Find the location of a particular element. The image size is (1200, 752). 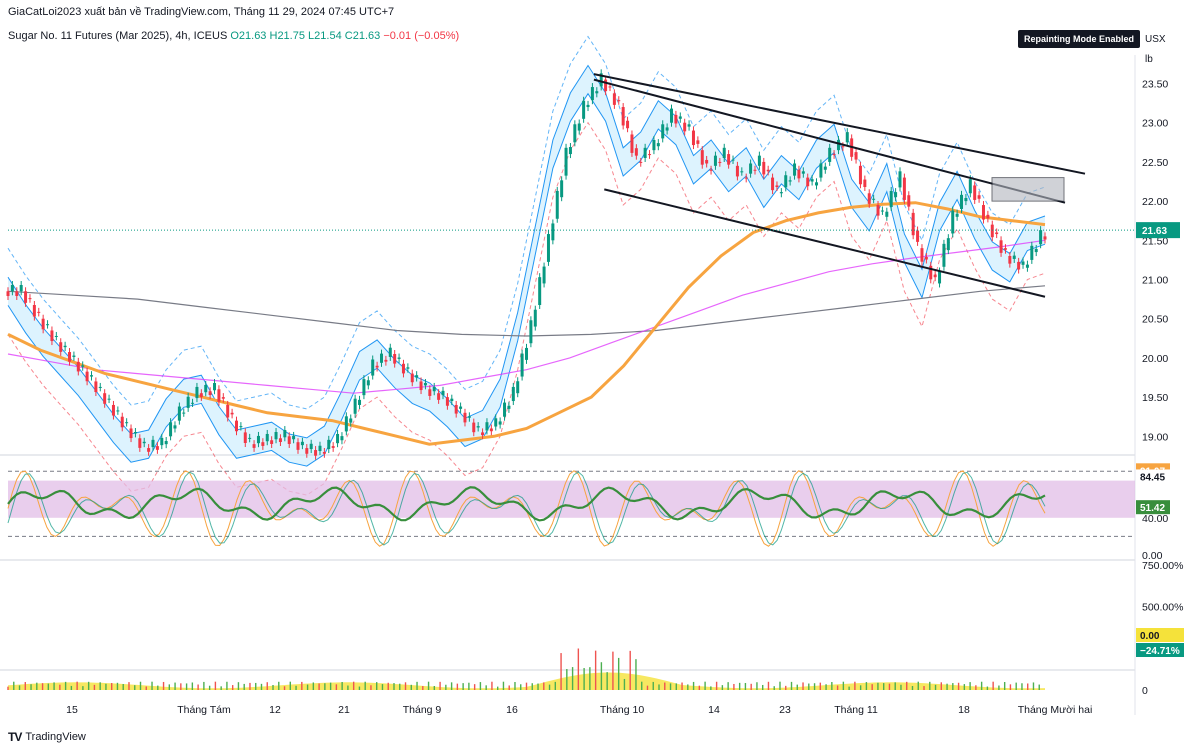

channel-mid-line is located at coordinates (829, 141).